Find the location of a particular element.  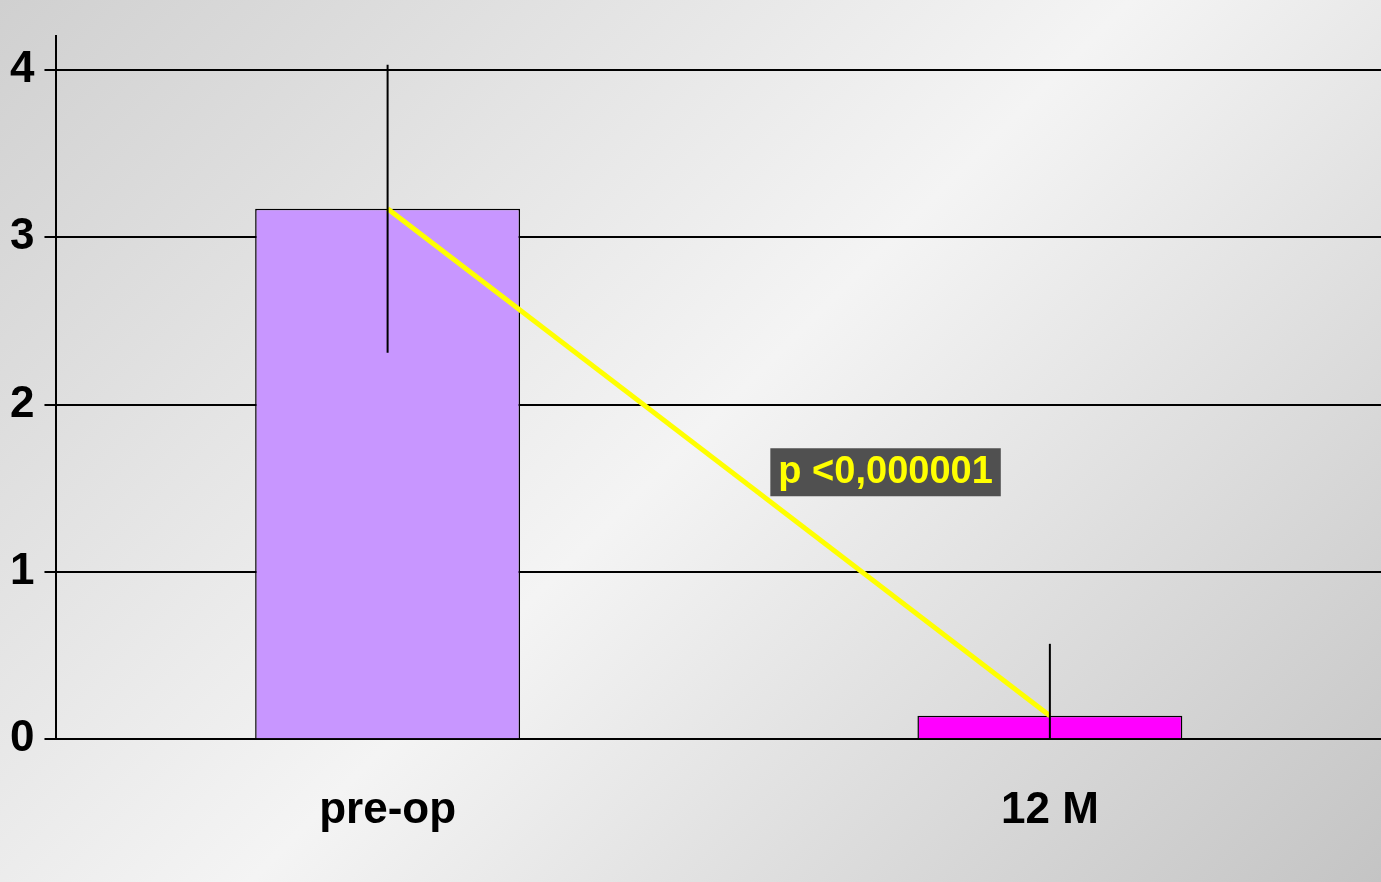

y-tick-label: 2 is located at coordinates (22, 401).